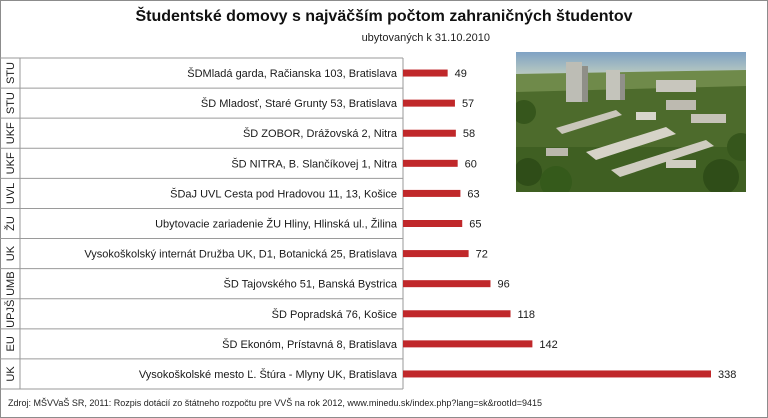 This screenshot has height=418, width=768. I want to click on value-label: 118, so click(527, 315).